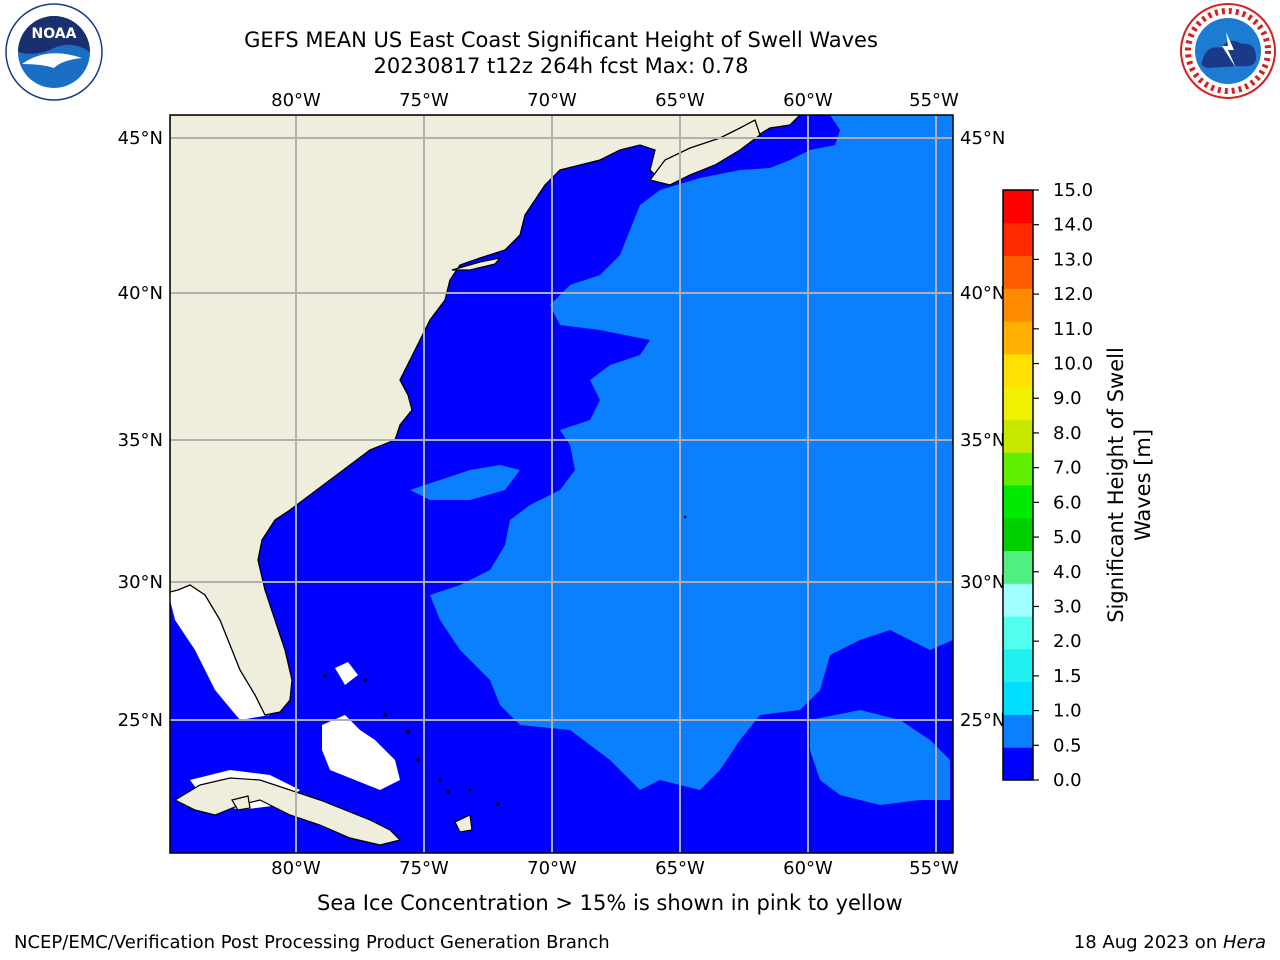  What do you see at coordinates (982, 138) in the screenshot?
I see `lat-label-right: 45°N` at bounding box center [982, 138].